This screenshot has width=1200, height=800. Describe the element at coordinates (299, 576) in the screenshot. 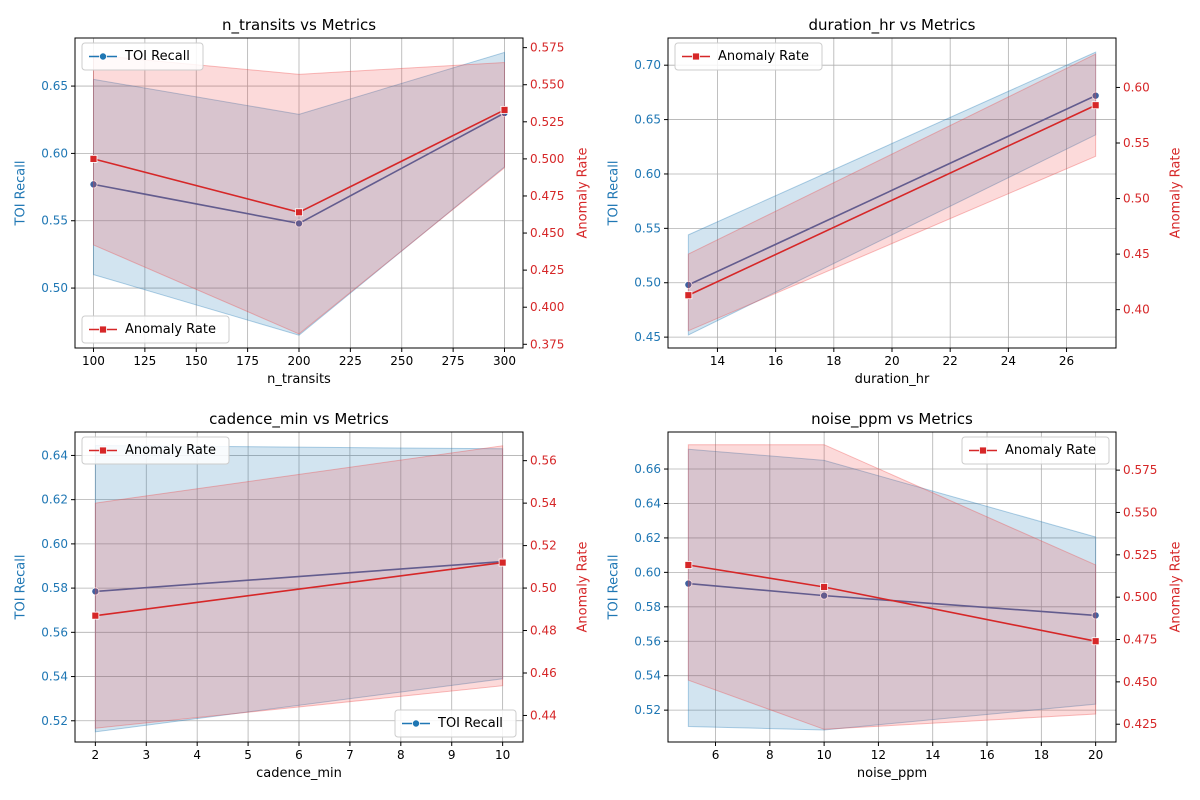

I see `recall-line` at that location.